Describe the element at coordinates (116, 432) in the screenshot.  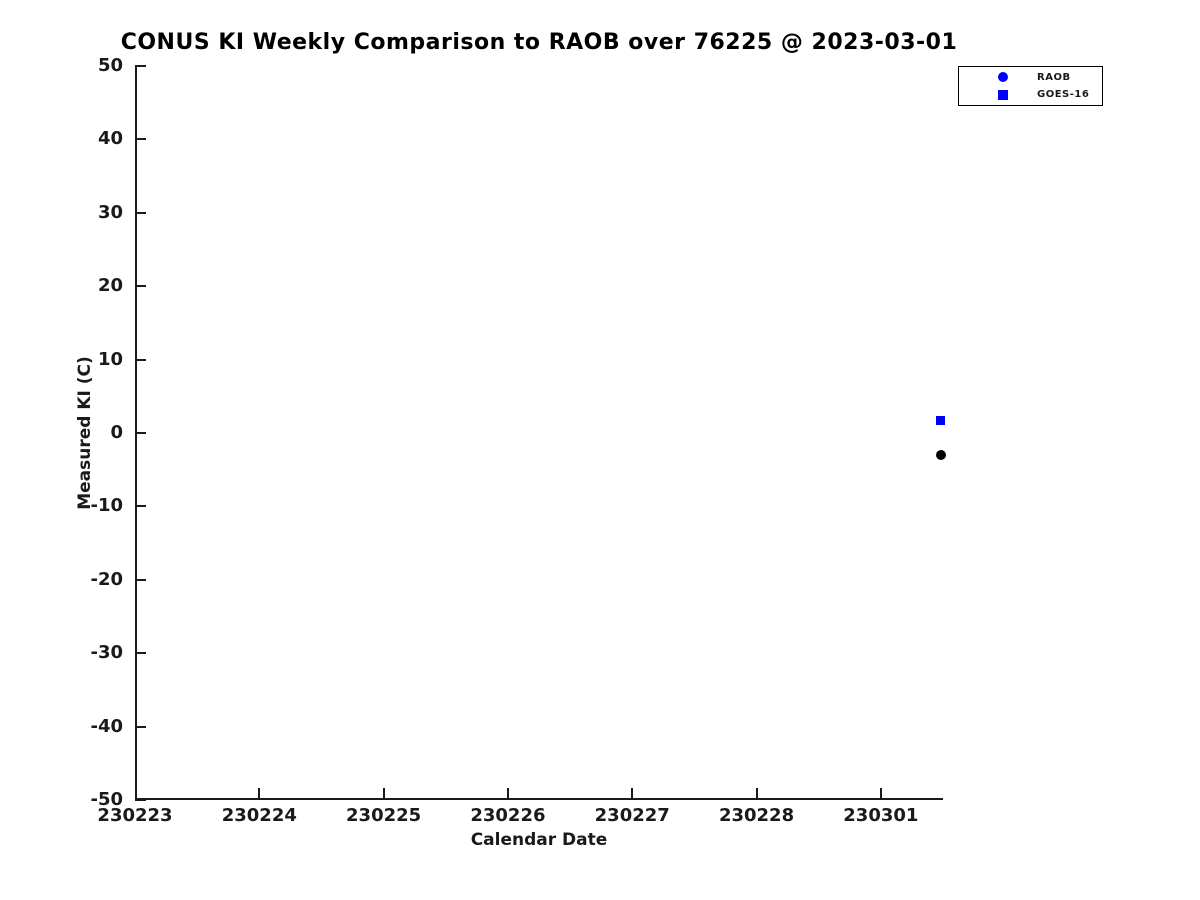
I see `y-tick-label: 0` at that location.